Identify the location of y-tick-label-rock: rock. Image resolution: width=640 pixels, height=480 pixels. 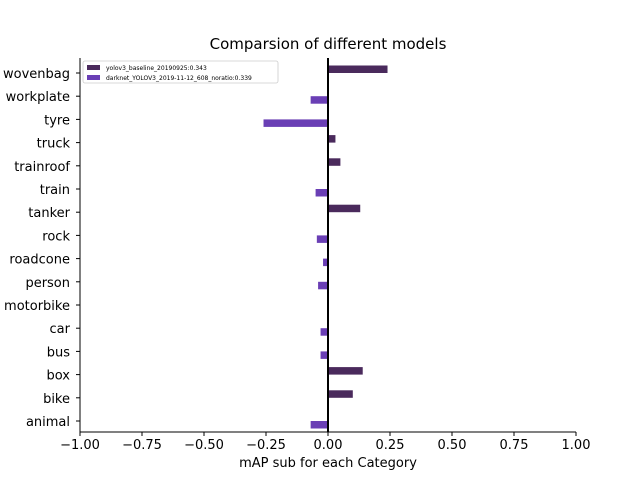
(56, 236).